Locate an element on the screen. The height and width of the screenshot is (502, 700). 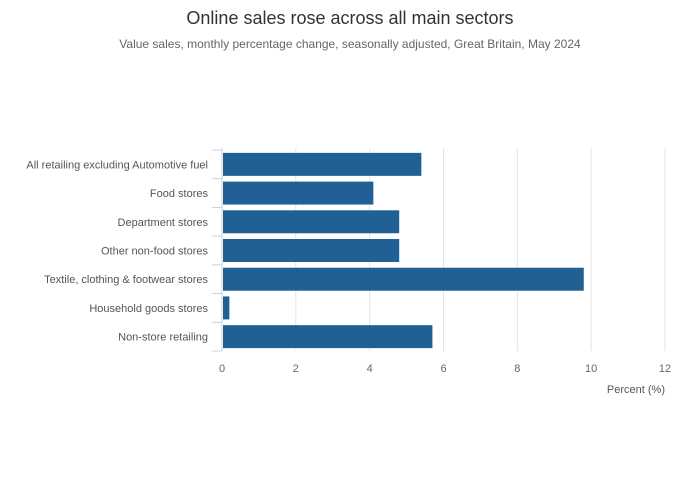
category-label: Department stores is located at coordinates (163, 223).